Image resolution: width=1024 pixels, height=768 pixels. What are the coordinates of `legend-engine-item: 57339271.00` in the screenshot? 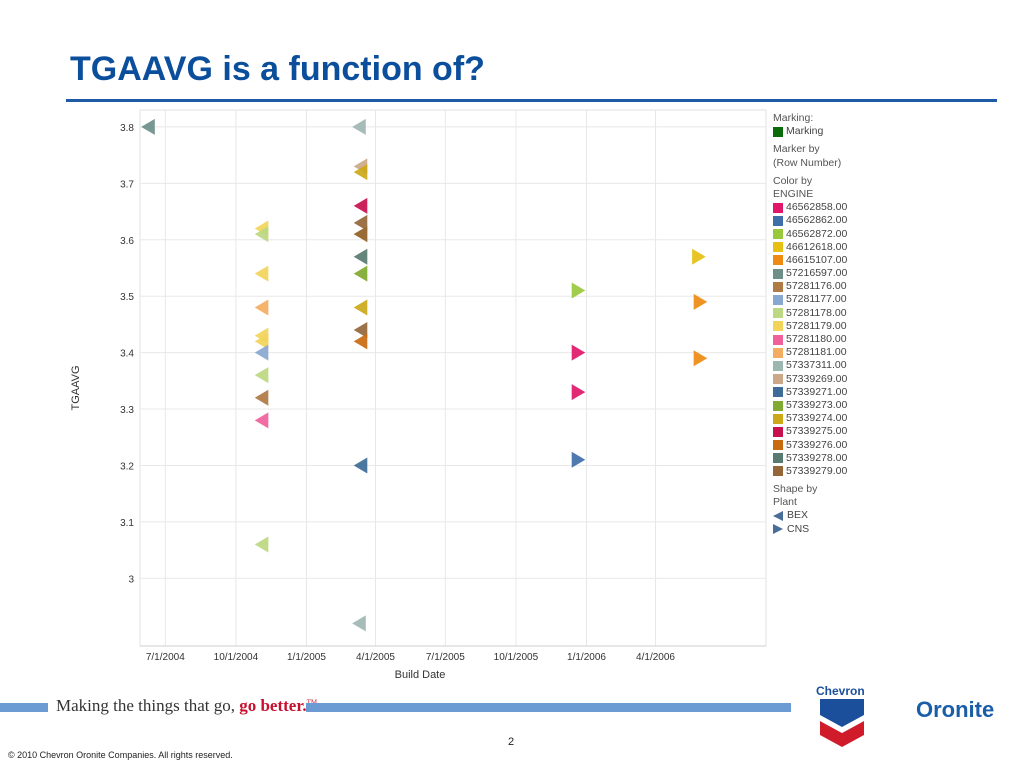 It's located at (810, 392).